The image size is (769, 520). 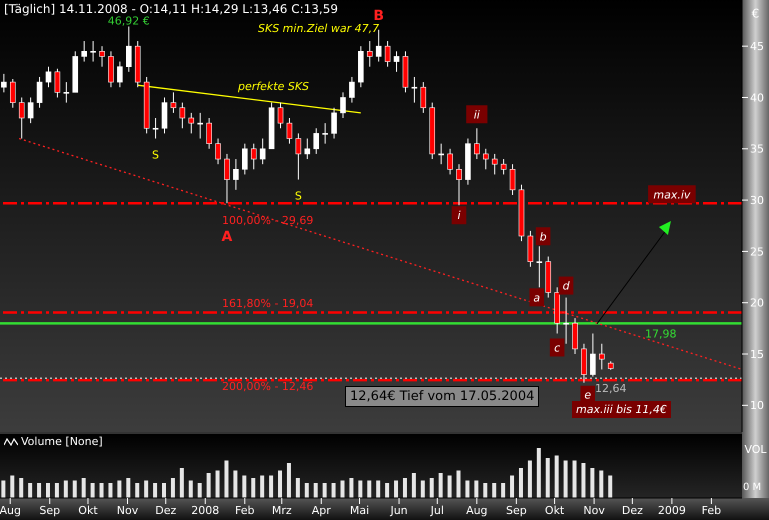 I want to click on annotation: SKS min.Ziel war 47,7, so click(x=319, y=28).